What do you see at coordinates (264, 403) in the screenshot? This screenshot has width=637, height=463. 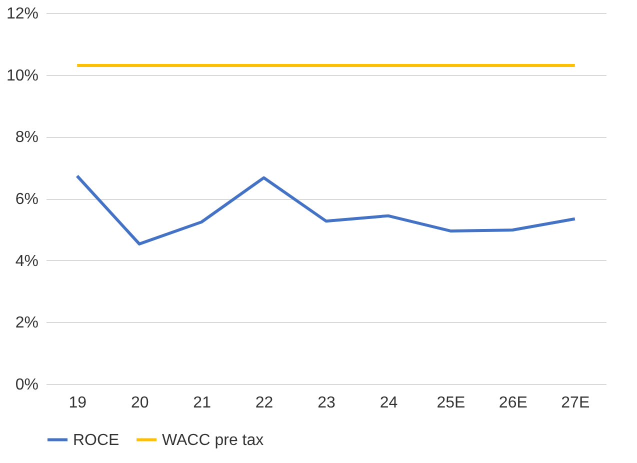 I see `x-tick-label: 22` at bounding box center [264, 403].